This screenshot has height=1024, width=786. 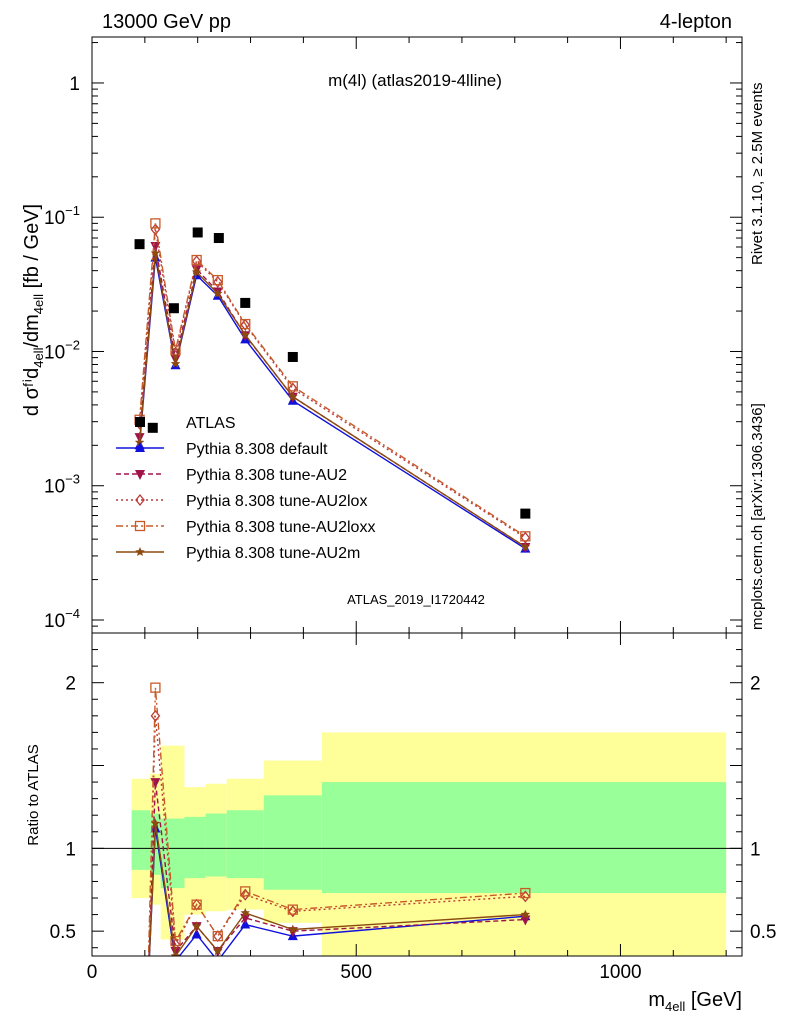 I want to click on ratio-line-AU2loxx, so click(x=336, y=821).